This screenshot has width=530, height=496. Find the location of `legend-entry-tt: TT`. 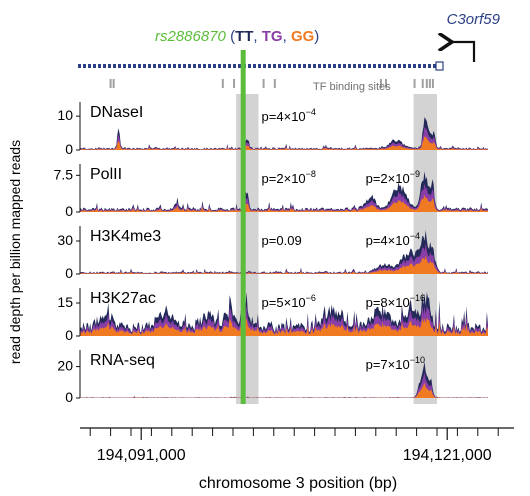

legend-entry-tt: TT is located at coordinates (244, 36).